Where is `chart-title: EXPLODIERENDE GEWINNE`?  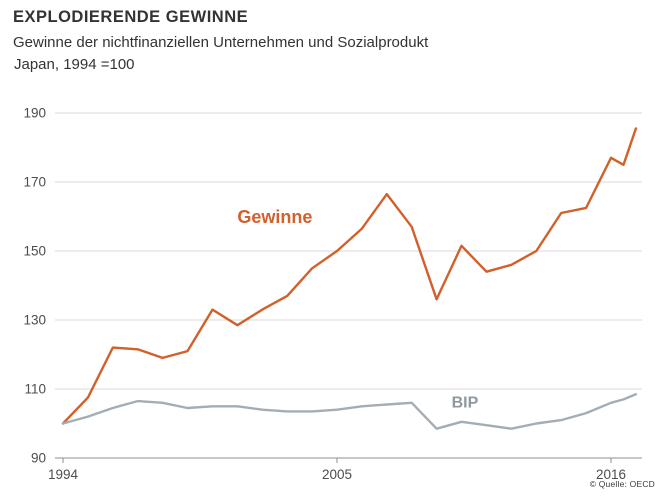 chart-title: EXPLODIERENDE GEWINNE is located at coordinates (131, 17).